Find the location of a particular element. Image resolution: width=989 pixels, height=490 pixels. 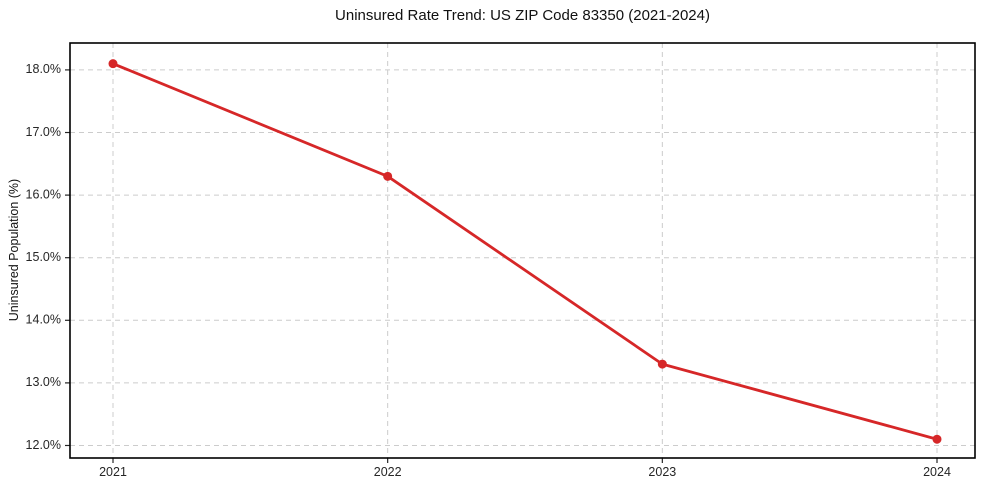

y-tick-label: 14.0% is located at coordinates (43, 320).